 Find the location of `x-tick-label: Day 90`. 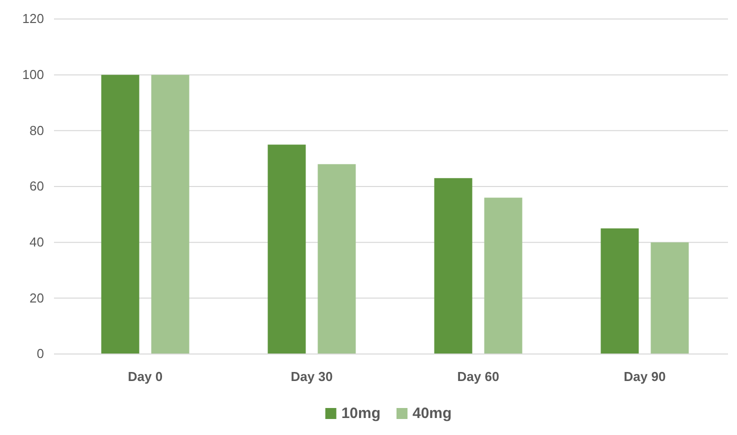

x-tick-label: Day 90 is located at coordinates (645, 376).